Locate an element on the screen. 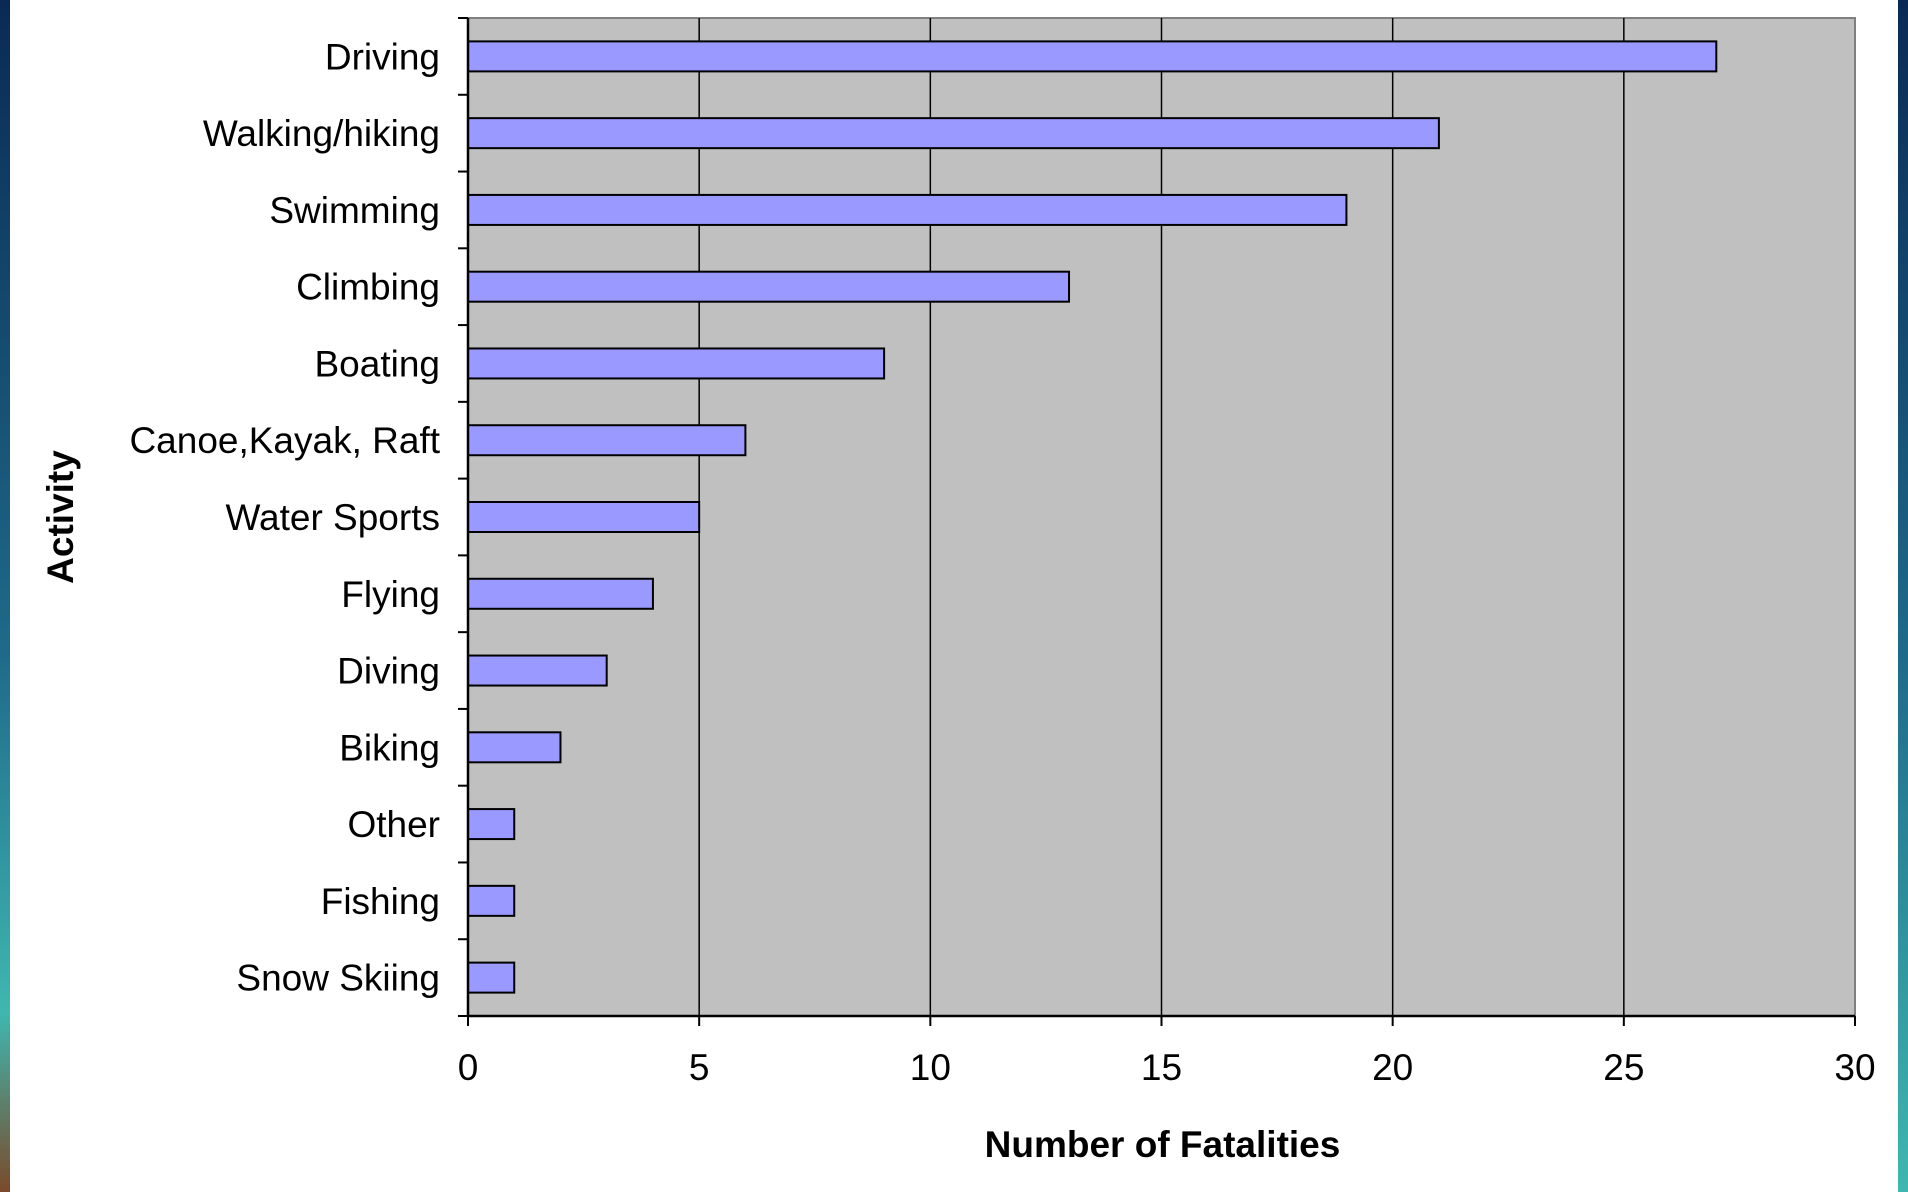  bar-swimming is located at coordinates (907, 209).